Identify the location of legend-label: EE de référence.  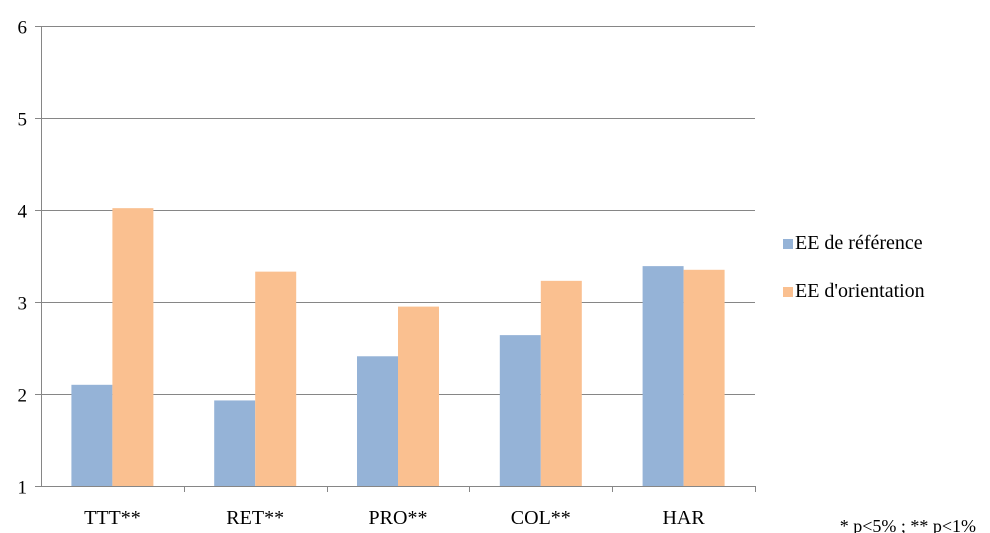
(859, 243).